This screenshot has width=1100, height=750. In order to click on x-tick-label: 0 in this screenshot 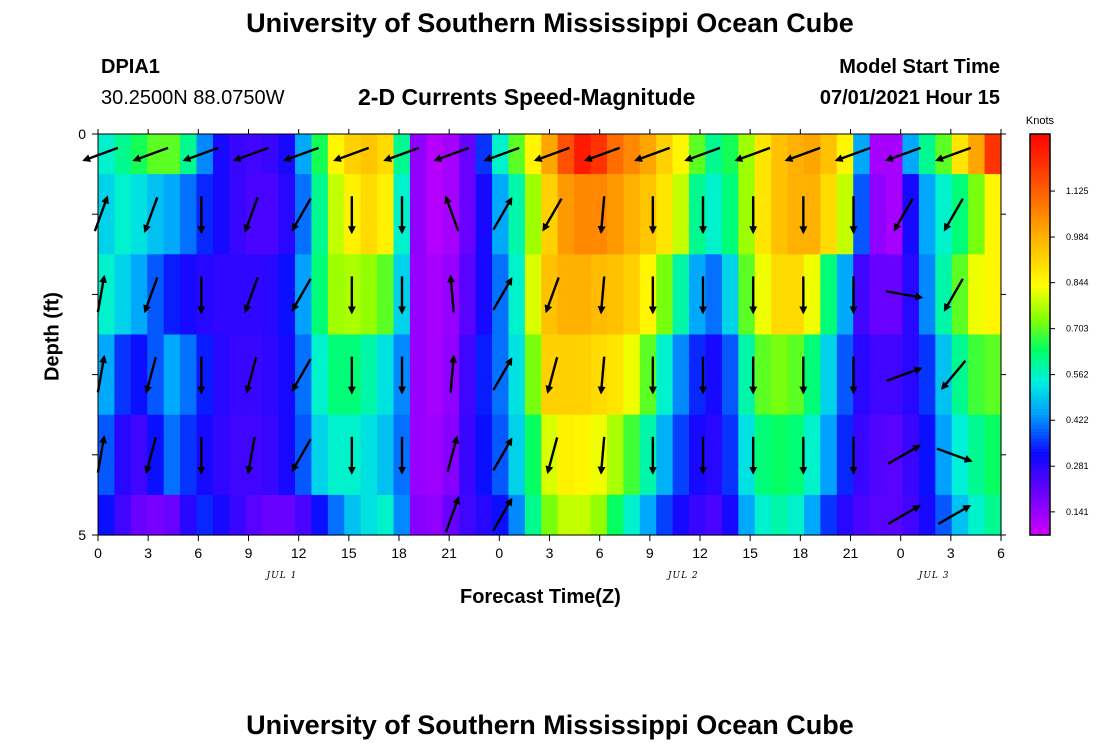, I will do `click(98, 553)`.